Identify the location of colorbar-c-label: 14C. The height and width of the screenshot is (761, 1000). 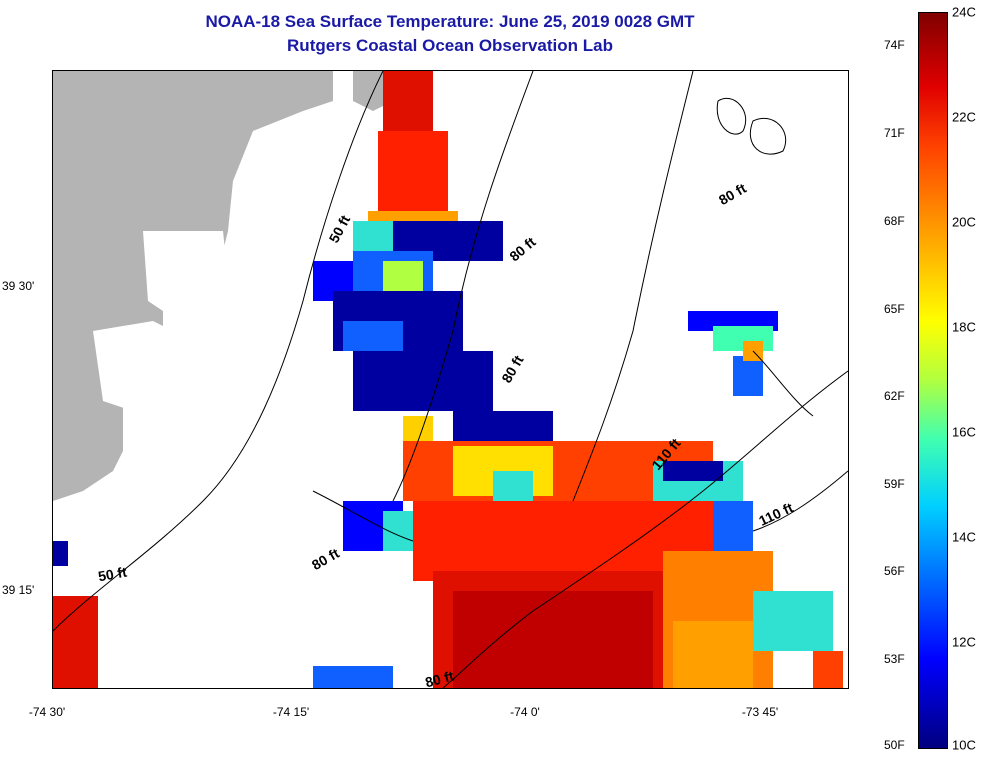
(964, 537).